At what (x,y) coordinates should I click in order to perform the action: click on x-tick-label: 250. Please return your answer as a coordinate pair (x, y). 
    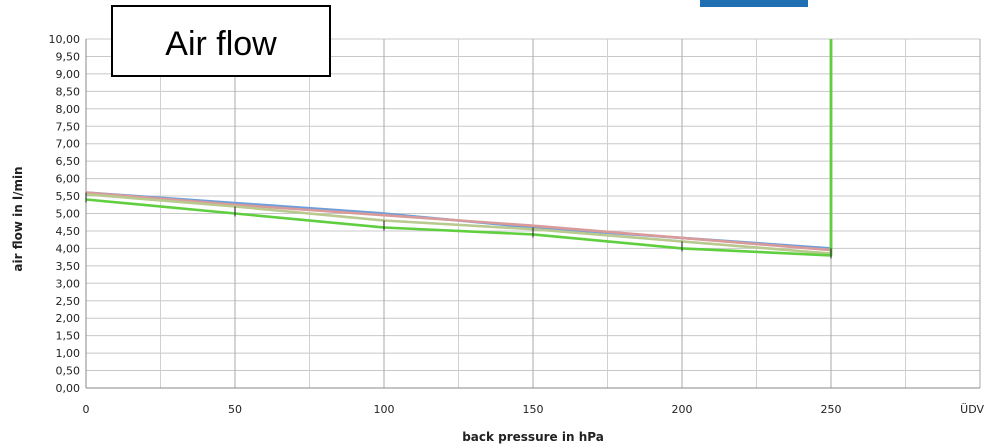
    Looking at the image, I should click on (831, 409).